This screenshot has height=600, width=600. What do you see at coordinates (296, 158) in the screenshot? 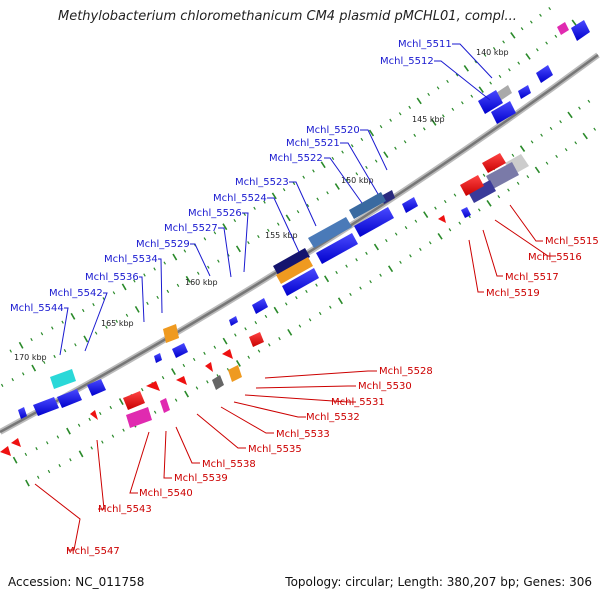
I see `gene-label-mchl-5522: Mchl_5522` at bounding box center [296, 158].